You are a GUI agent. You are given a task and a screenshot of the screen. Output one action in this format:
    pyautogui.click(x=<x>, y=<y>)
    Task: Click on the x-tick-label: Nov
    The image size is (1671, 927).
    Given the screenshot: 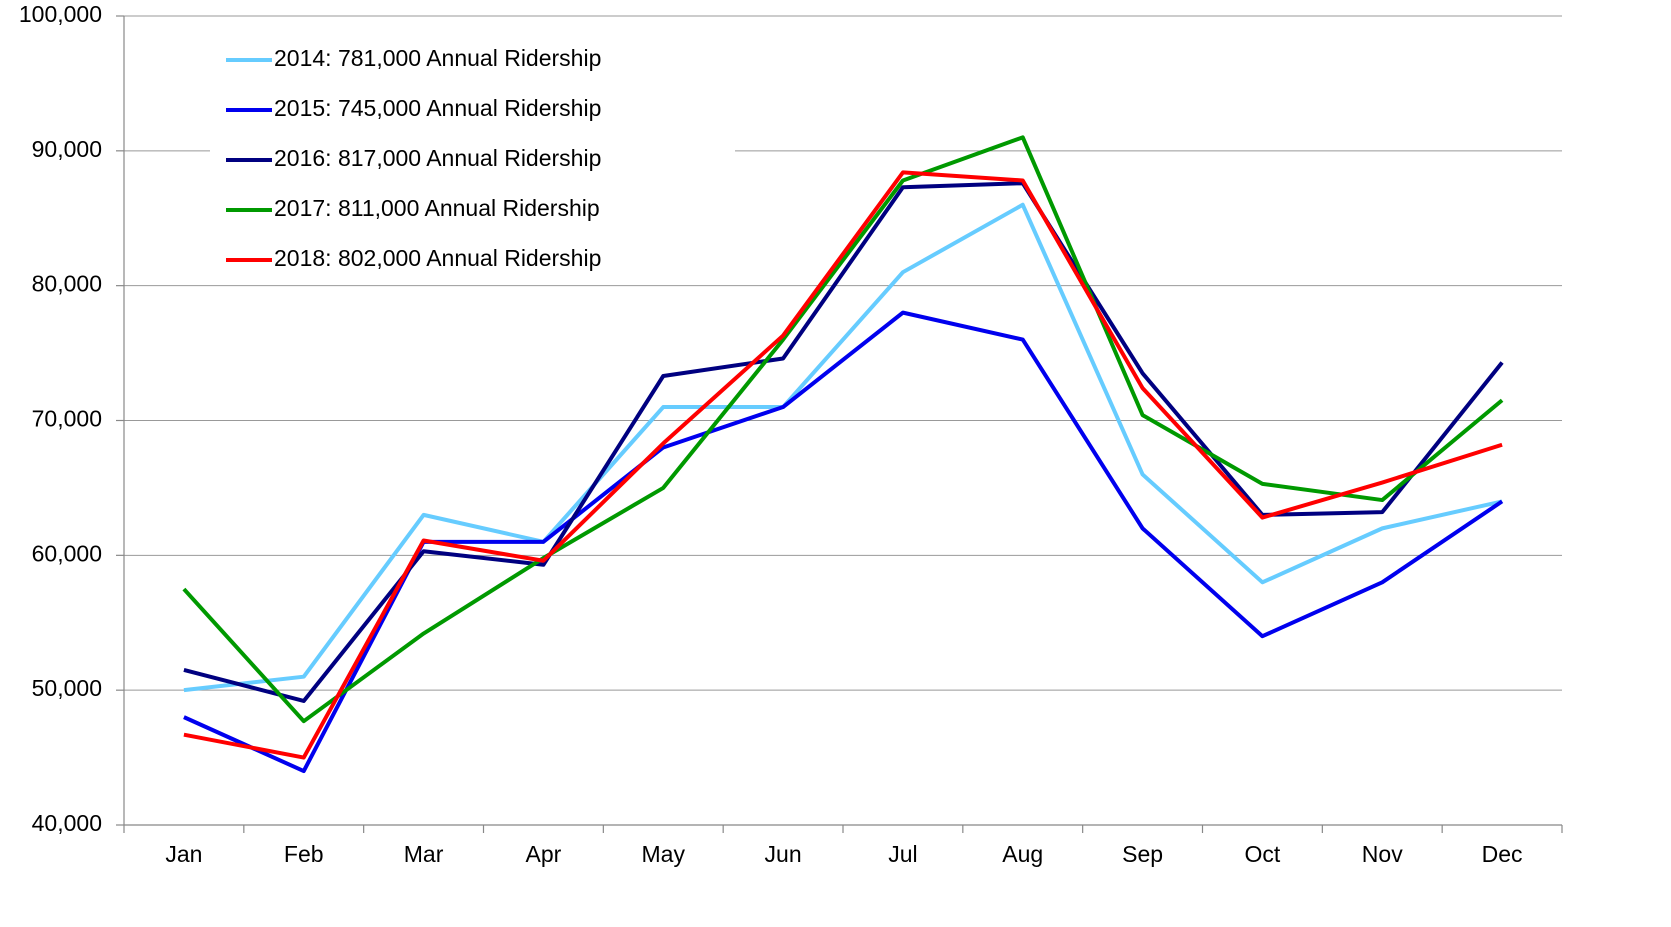 What is the action you would take?
    pyautogui.click(x=1382, y=854)
    